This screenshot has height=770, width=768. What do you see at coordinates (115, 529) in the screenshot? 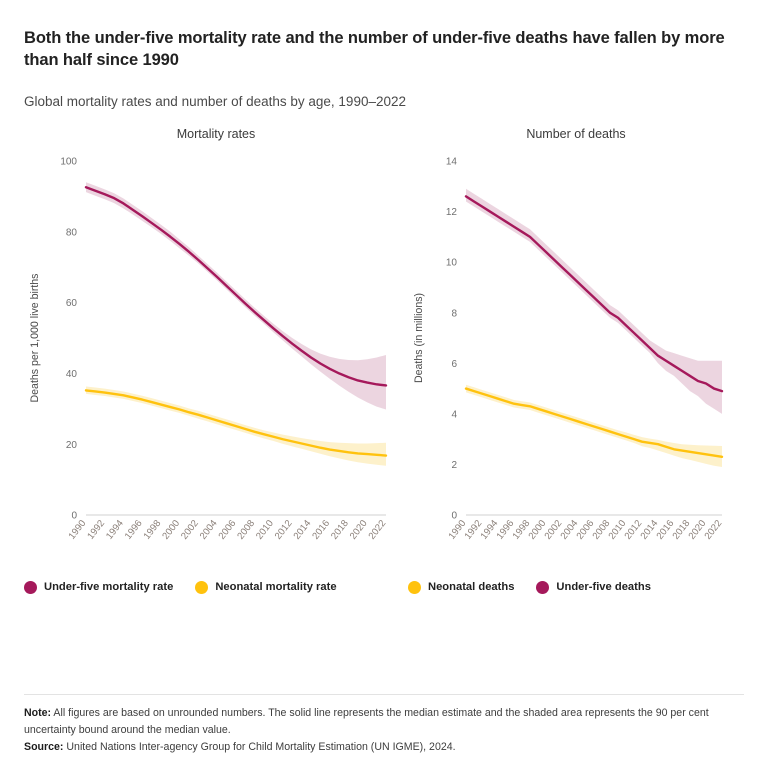
I see `x-tick-label: 1994` at bounding box center [115, 529].